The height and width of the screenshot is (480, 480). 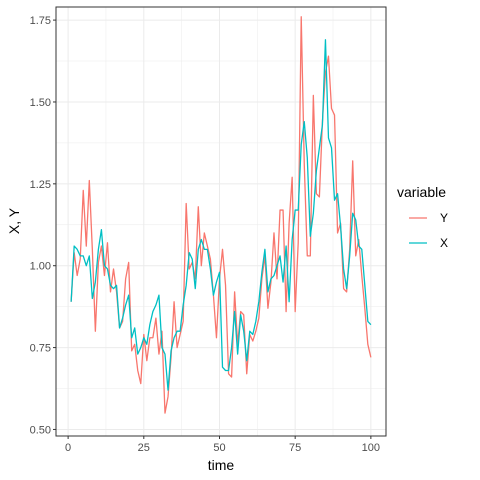 I want to click on y-tick-label: 1.75, so click(x=40, y=21).